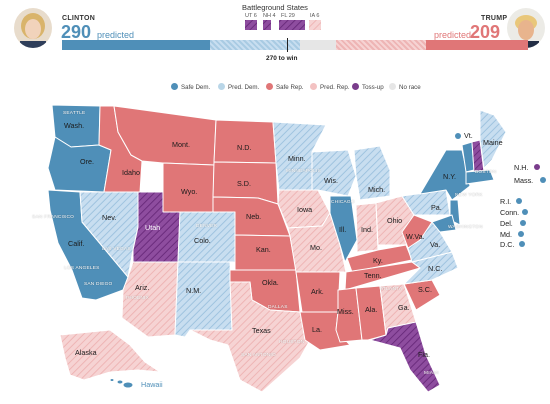  Describe the element at coordinates (270, 282) in the screenshot. I see `label-okla: Okla.` at that location.